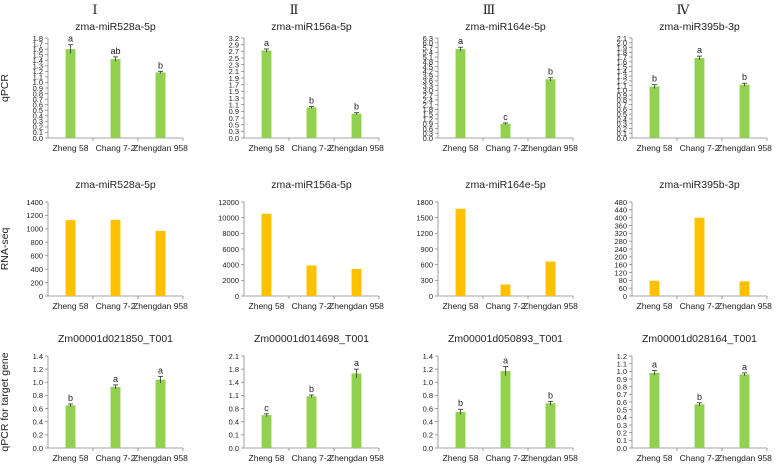  I want to click on chart-title: zma-miR156a-5p, so click(311, 27).